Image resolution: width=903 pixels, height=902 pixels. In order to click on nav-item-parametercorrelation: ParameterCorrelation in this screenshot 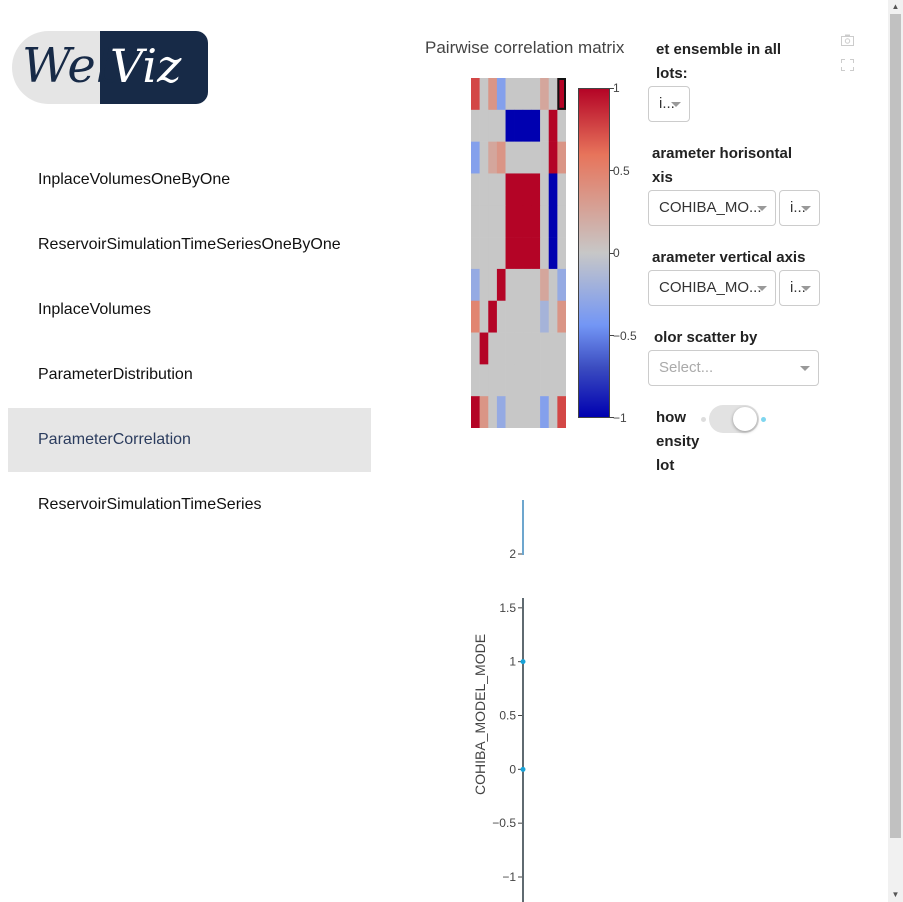, I will do `click(189, 440)`.